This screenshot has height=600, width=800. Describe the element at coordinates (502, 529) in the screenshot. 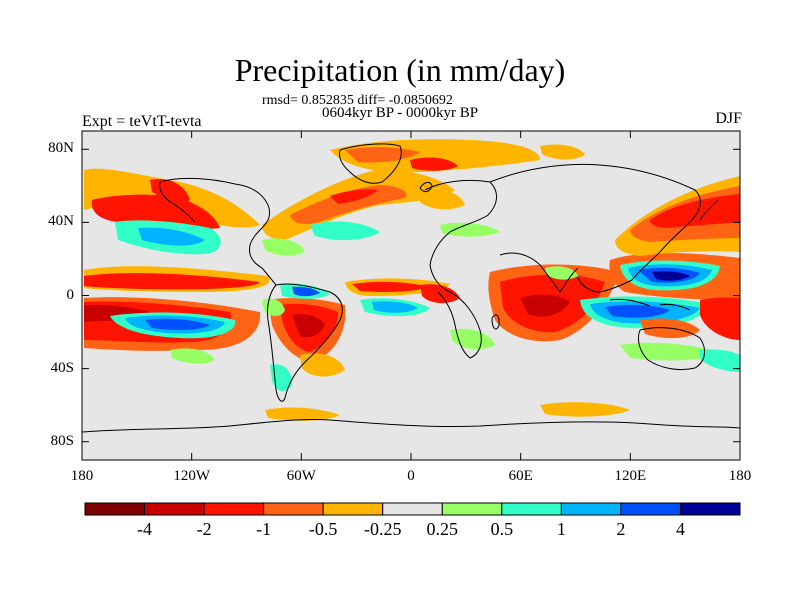

I see `colorbar-label: 0.5` at that location.